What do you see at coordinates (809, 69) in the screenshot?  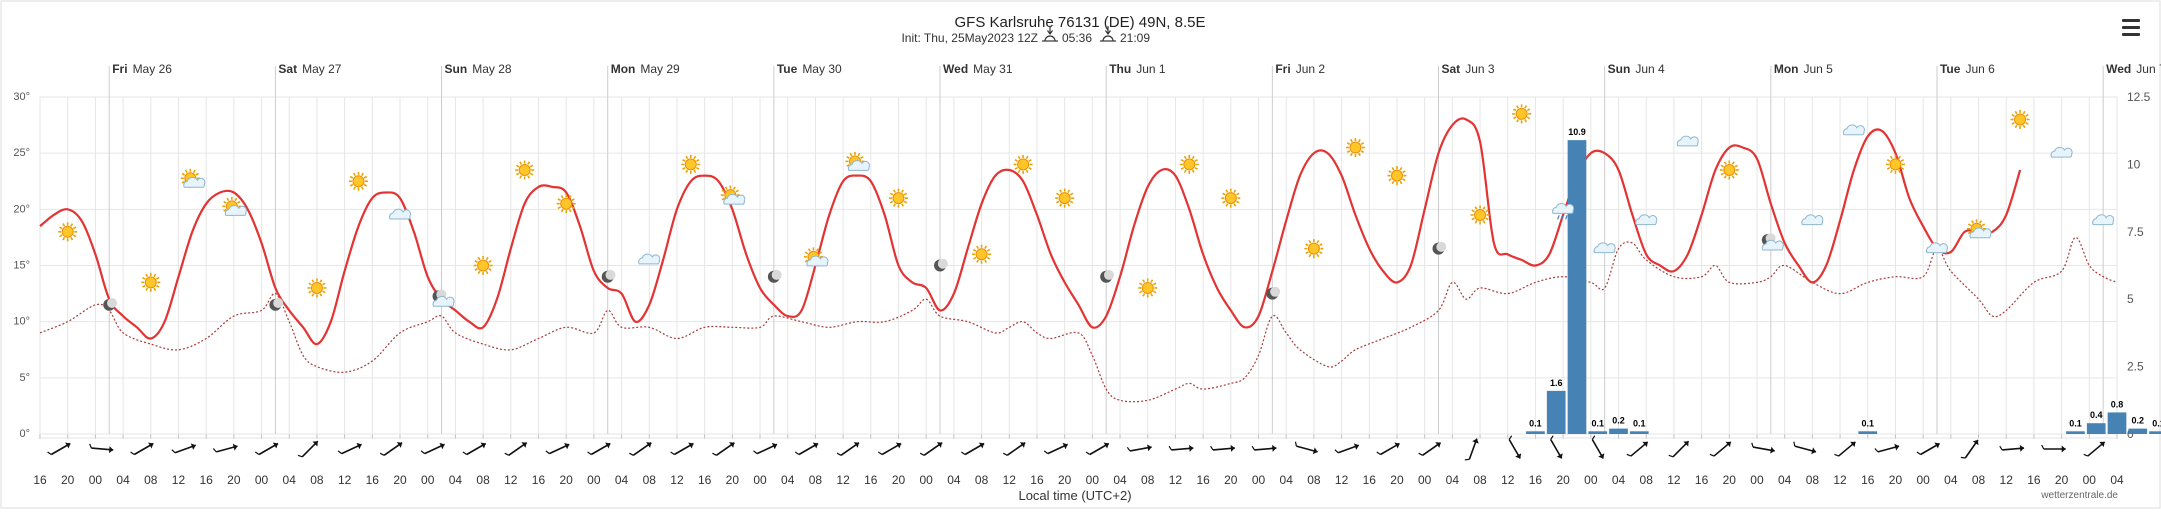 I see `day-label: Tue May 30` at bounding box center [809, 69].